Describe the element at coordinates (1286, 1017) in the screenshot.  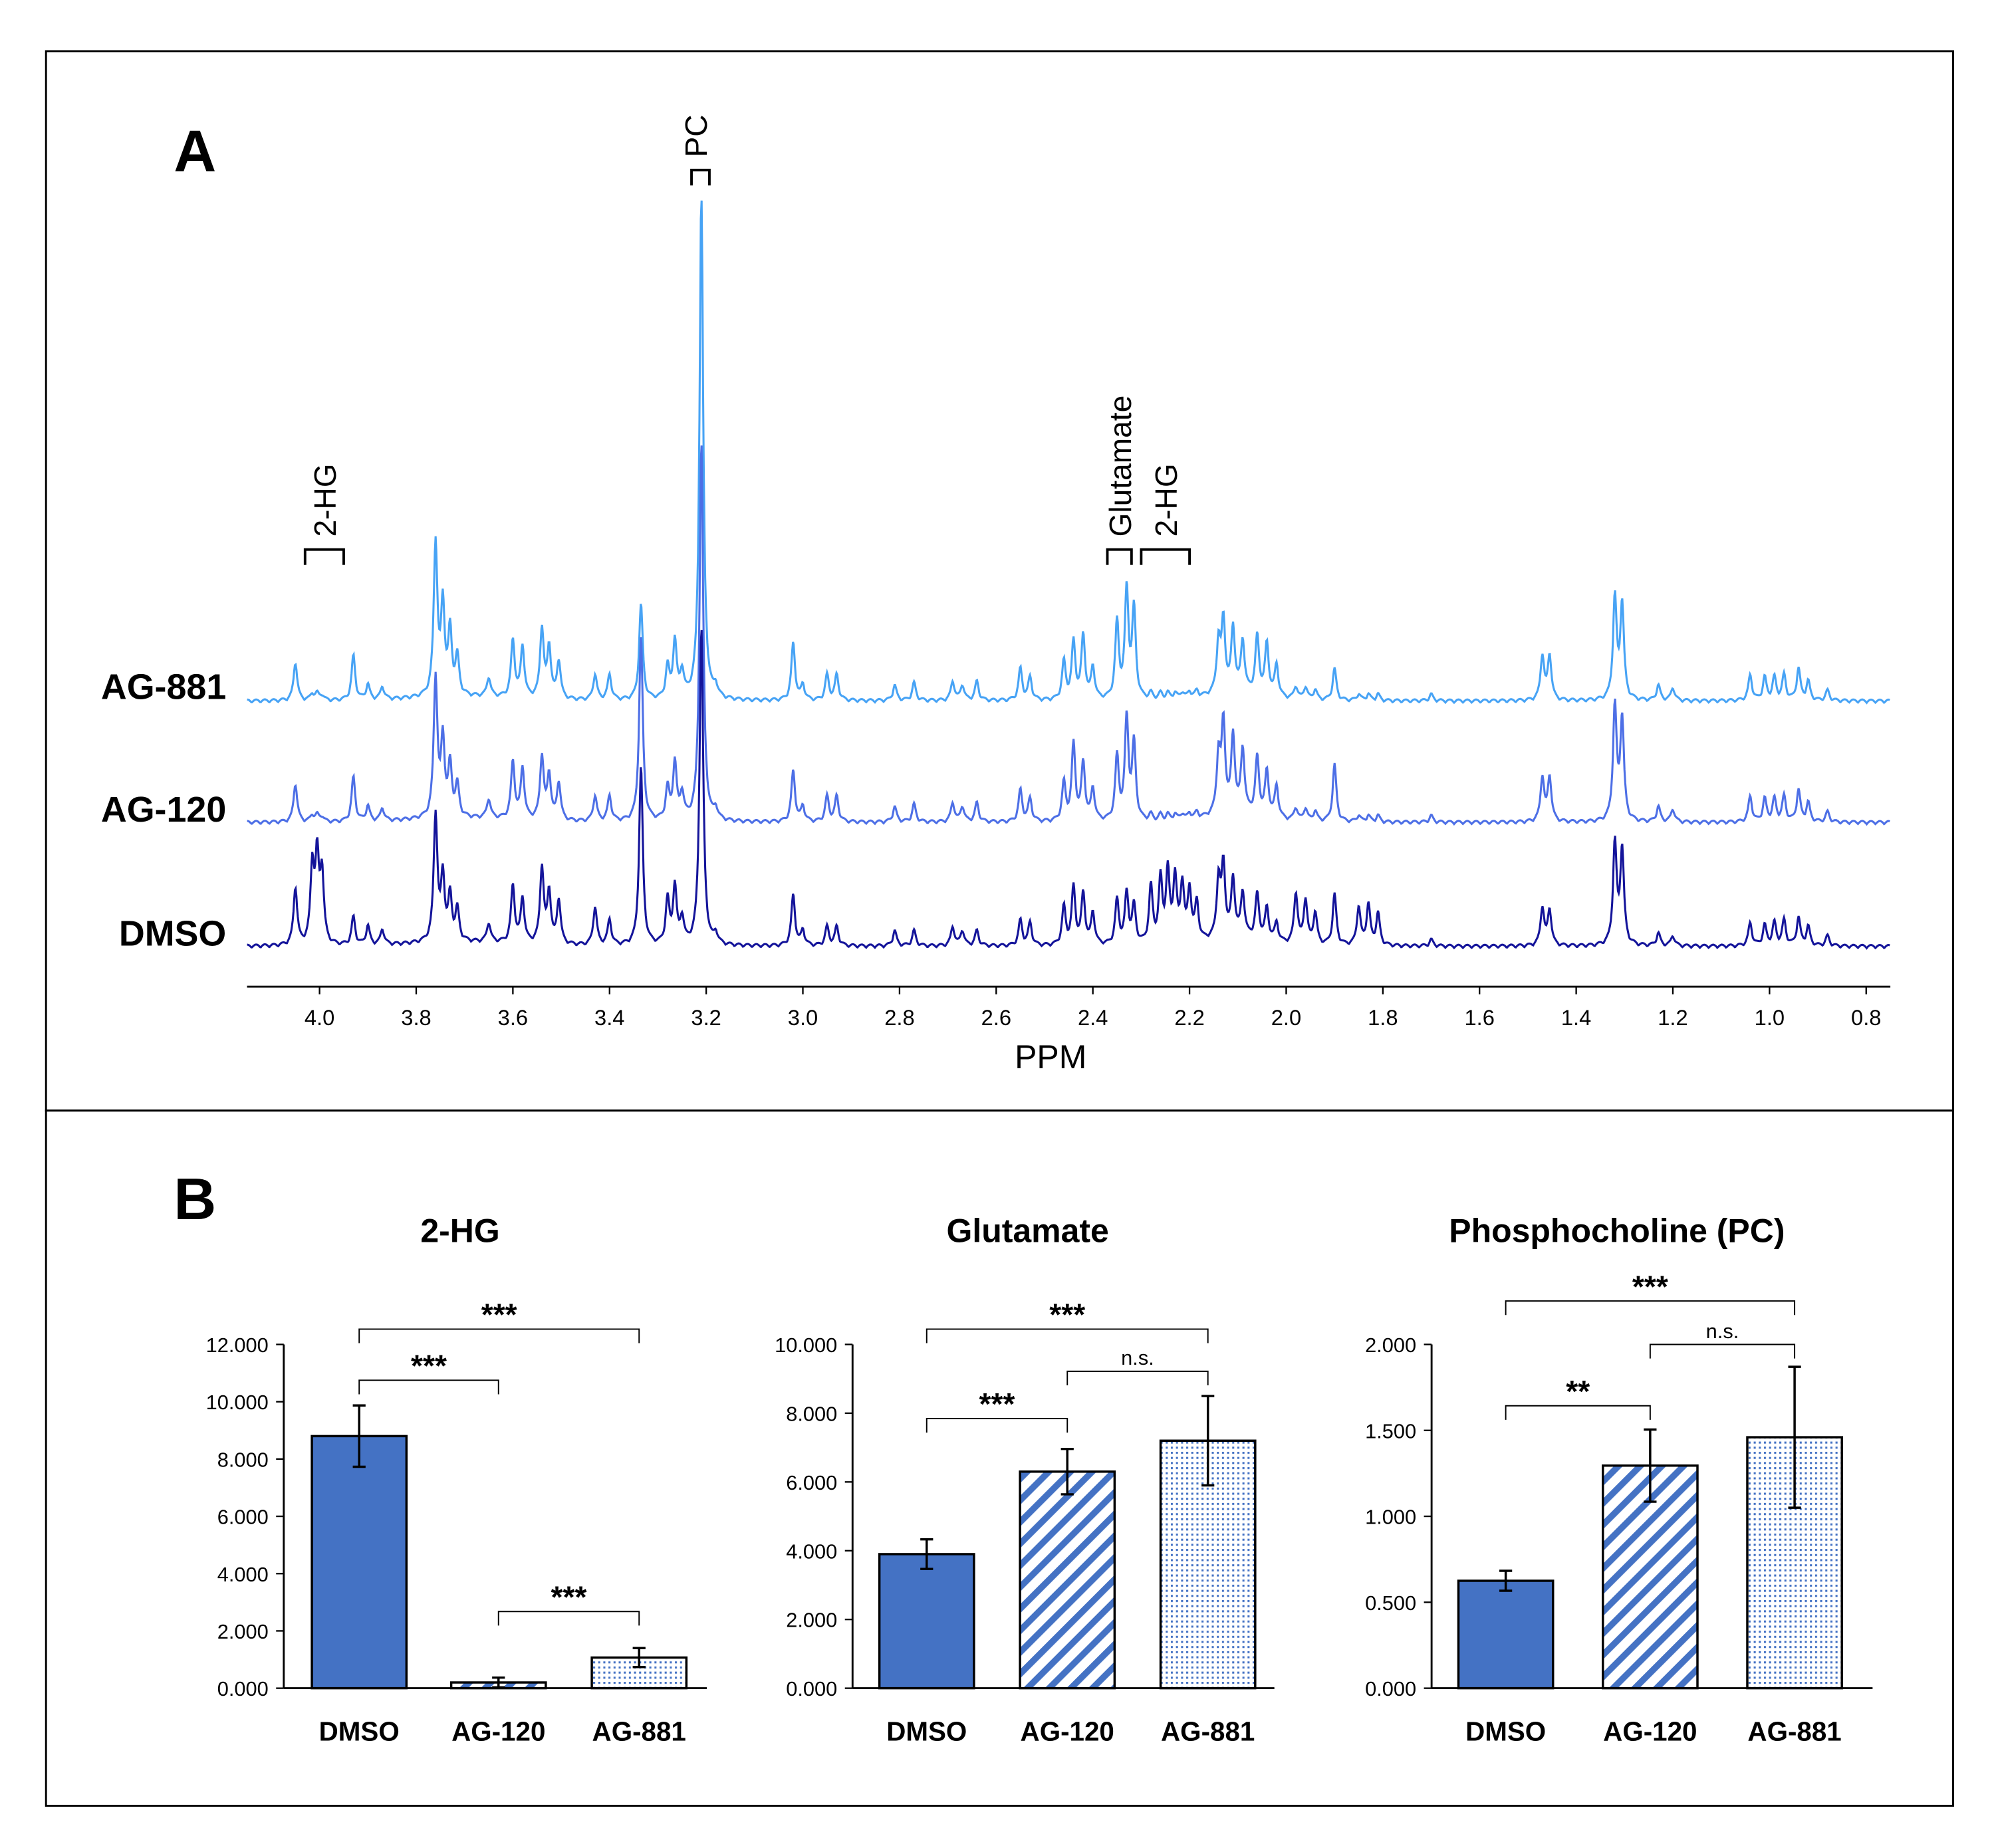
I see `x-tick-label: 2.0` at that location.